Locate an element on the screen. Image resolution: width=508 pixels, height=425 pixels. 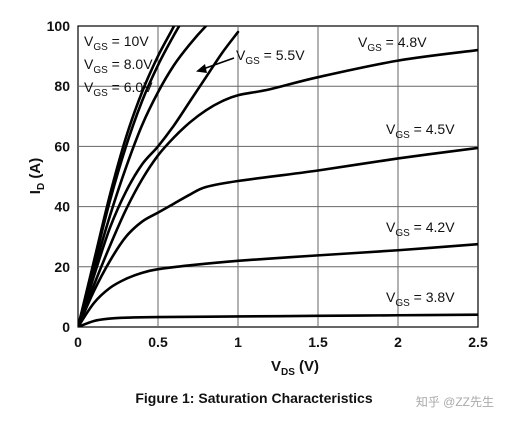
x-tick-label: 0 is located at coordinates (78, 342).